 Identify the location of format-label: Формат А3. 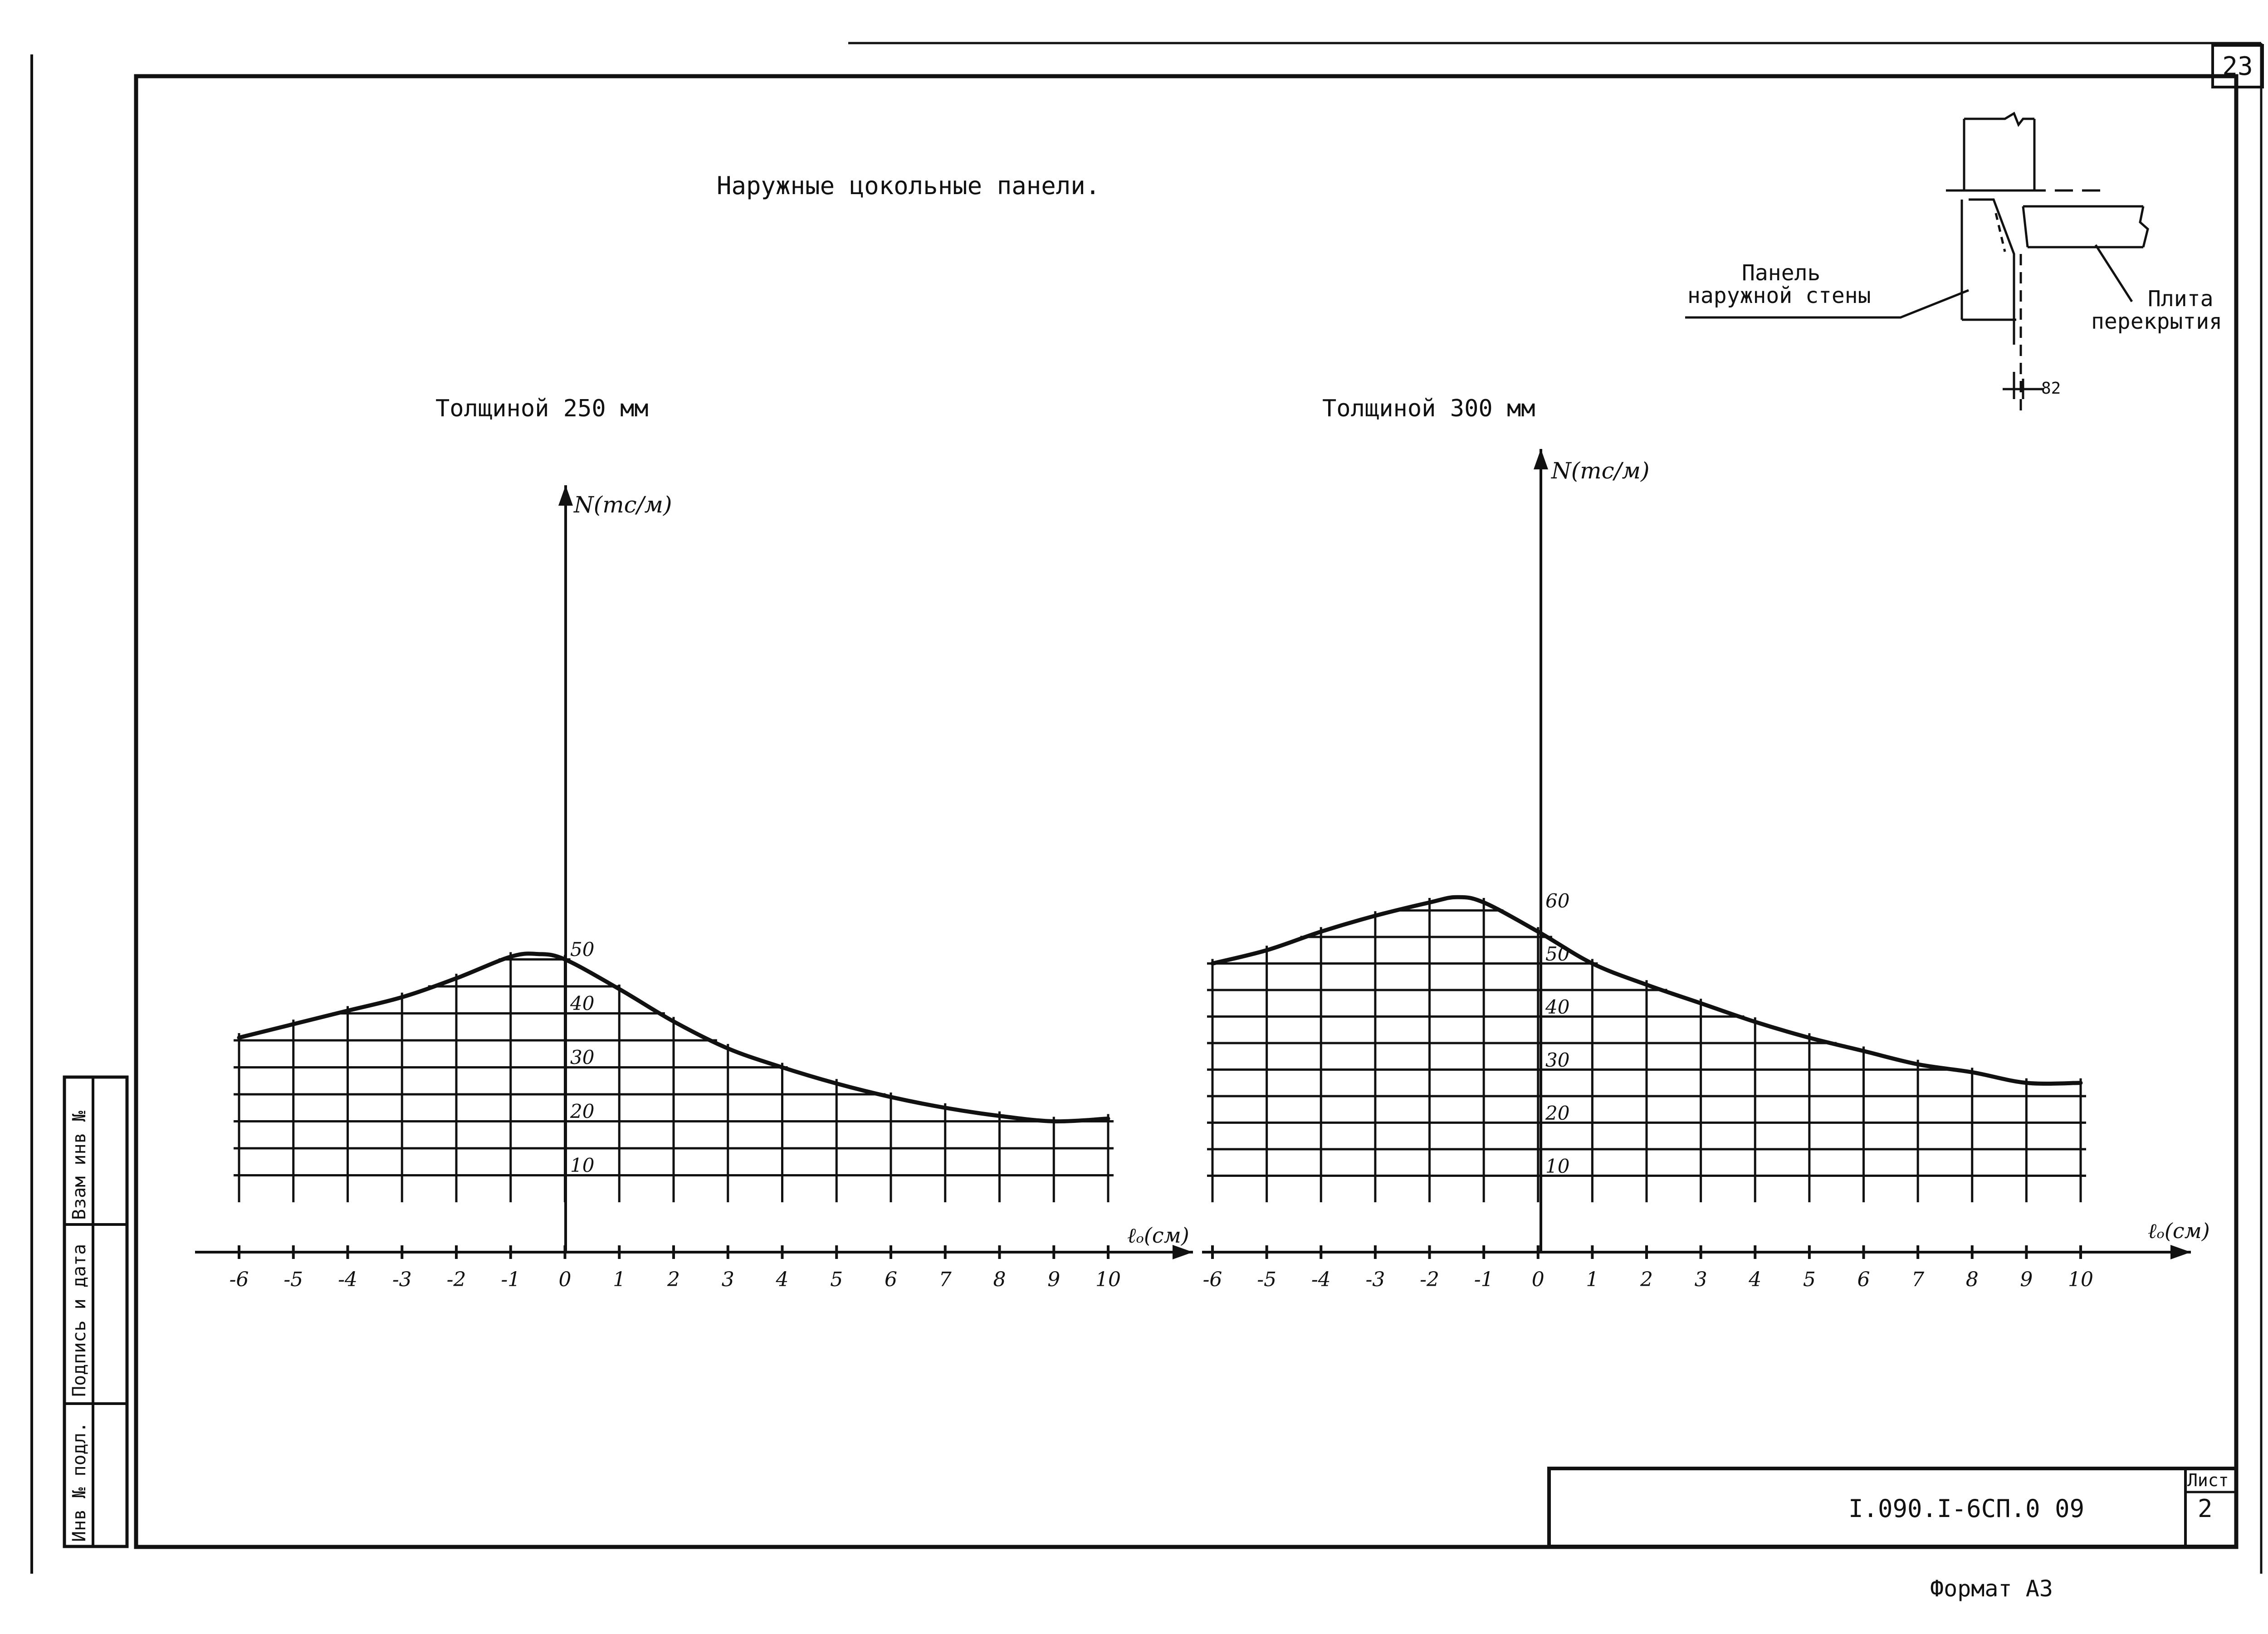
(1992, 1588).